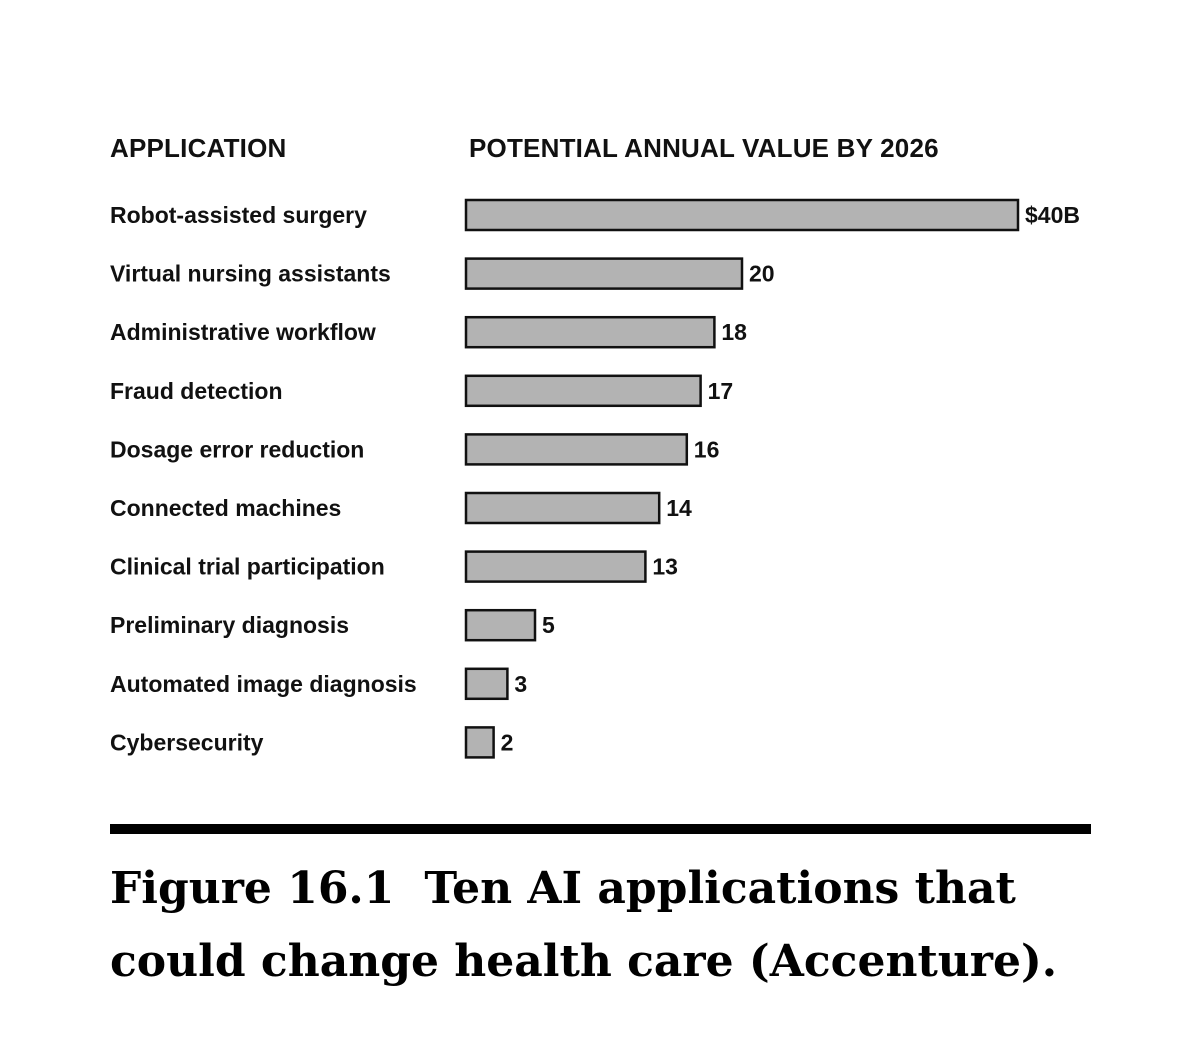  What do you see at coordinates (247, 567) in the screenshot?
I see `category-label: Clinical trial participation` at bounding box center [247, 567].